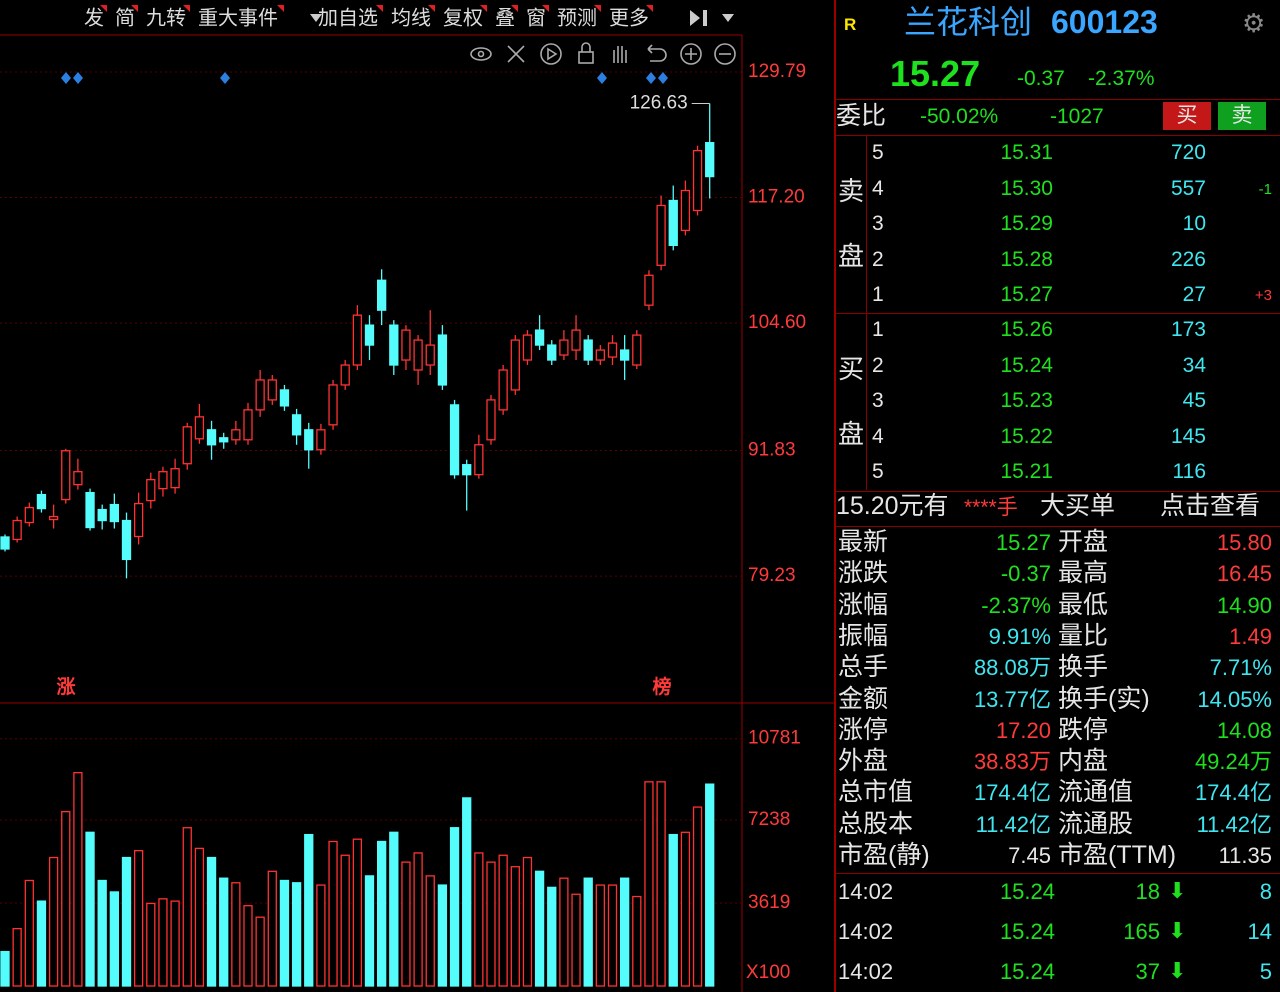 The image size is (1280, 992). Describe the element at coordinates (1210, 506) in the screenshot. I see `big-order: 点击查看` at that location.